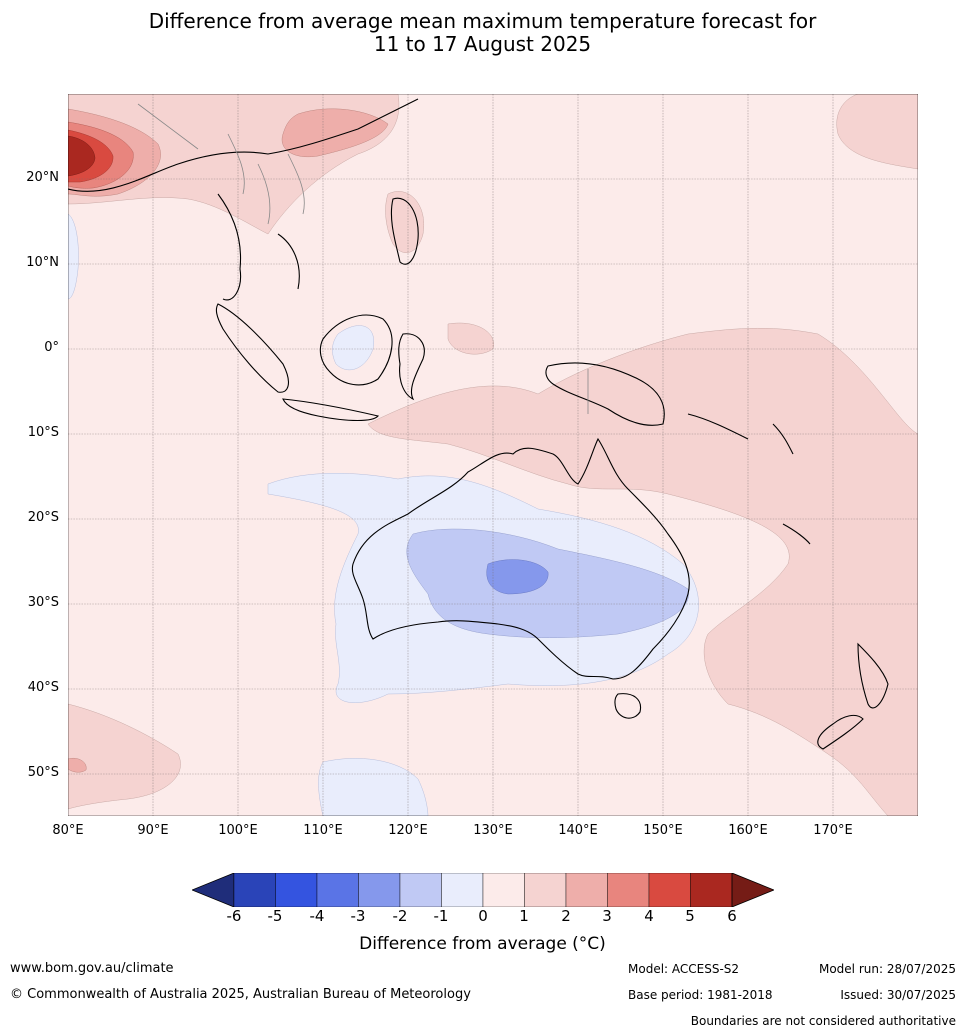  What do you see at coordinates (482, 944) in the screenshot?
I see `colorbar-title: Difference from average (°C)` at bounding box center [482, 944].